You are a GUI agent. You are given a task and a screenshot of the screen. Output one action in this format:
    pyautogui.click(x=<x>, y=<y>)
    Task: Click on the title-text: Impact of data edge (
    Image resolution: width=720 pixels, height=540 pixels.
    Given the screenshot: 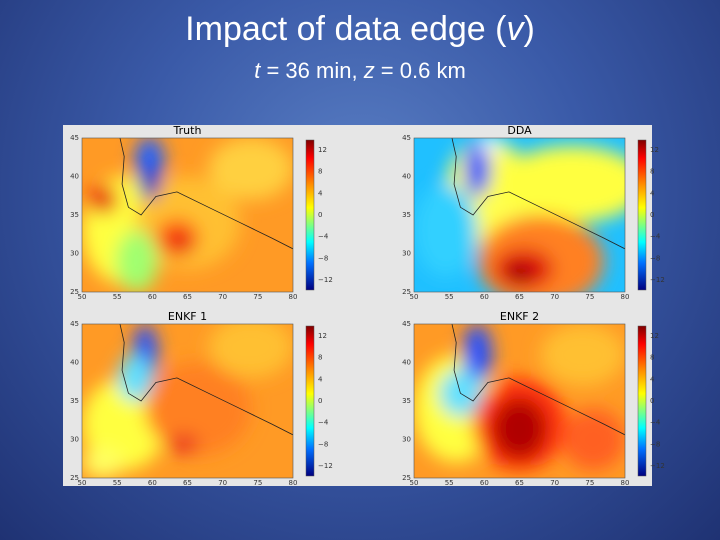 What is the action you would take?
    pyautogui.click(x=346, y=29)
    